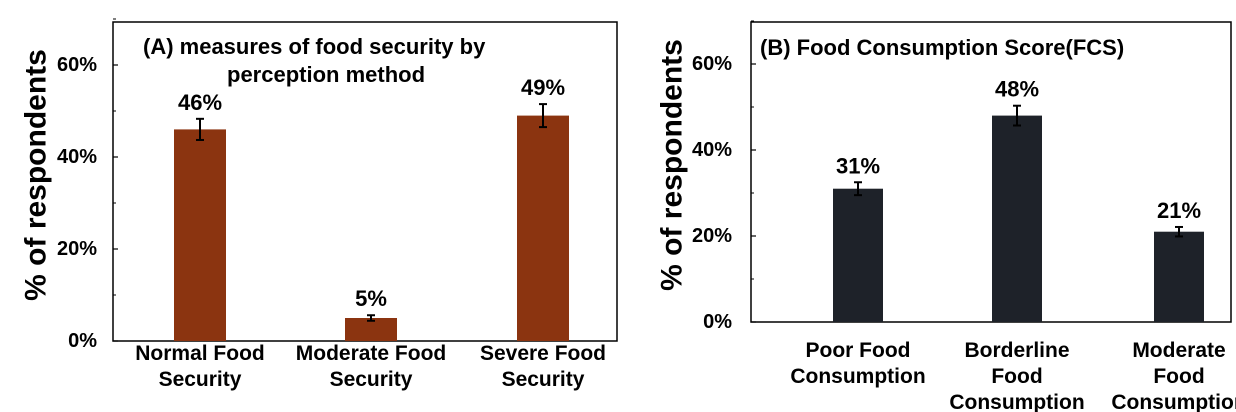  I want to click on data-label: 5%, so click(371, 298).